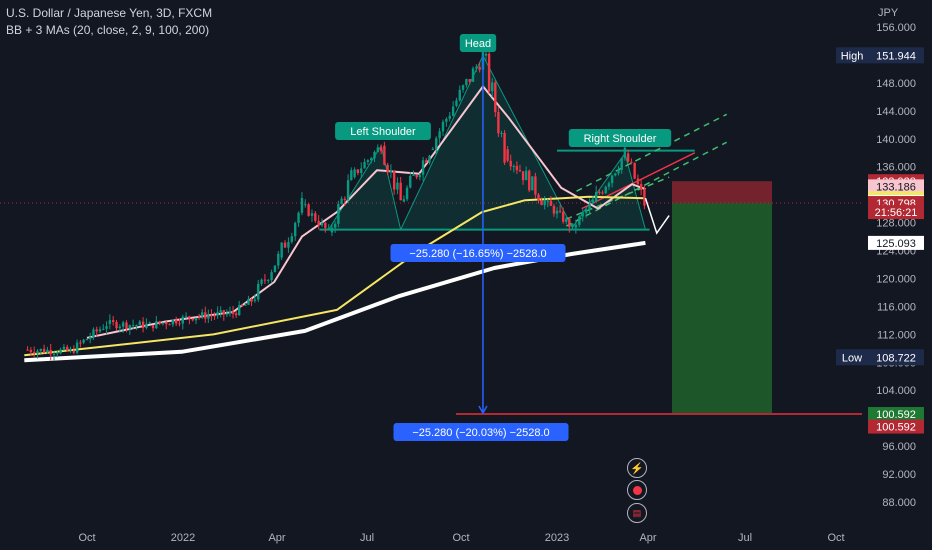 The width and height of the screenshot is (932, 550). I want to click on price-tag: 21:56:21, so click(896, 213).